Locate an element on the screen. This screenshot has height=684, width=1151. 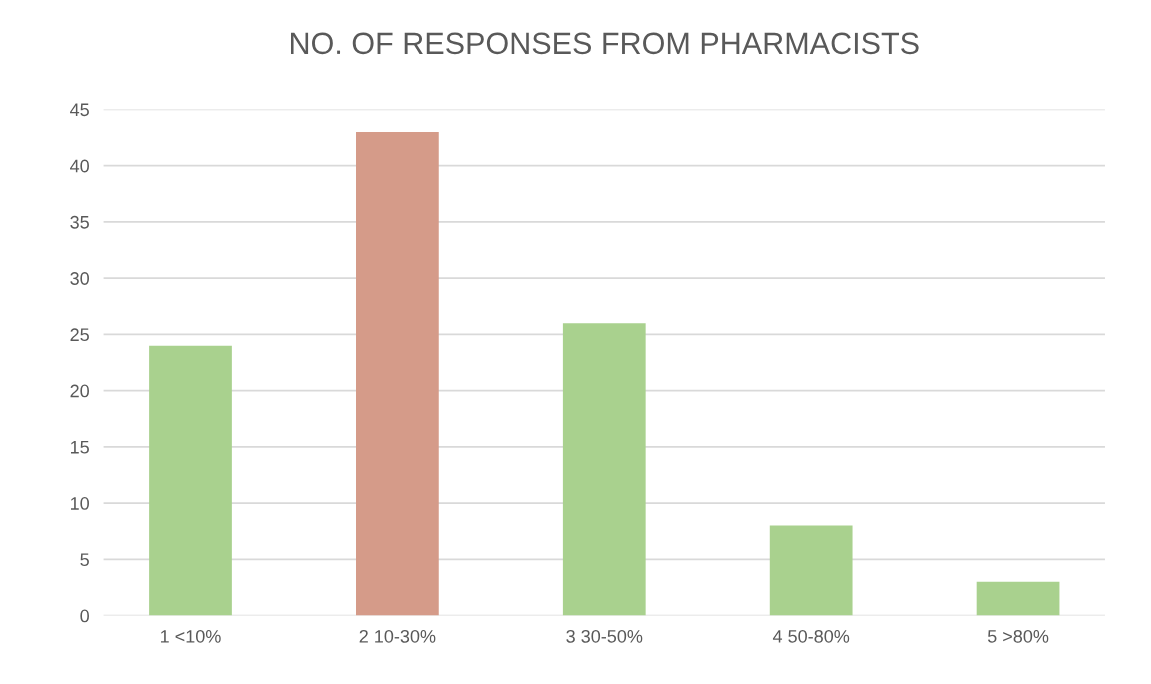
y-tick-label: 25 is located at coordinates (79, 335).